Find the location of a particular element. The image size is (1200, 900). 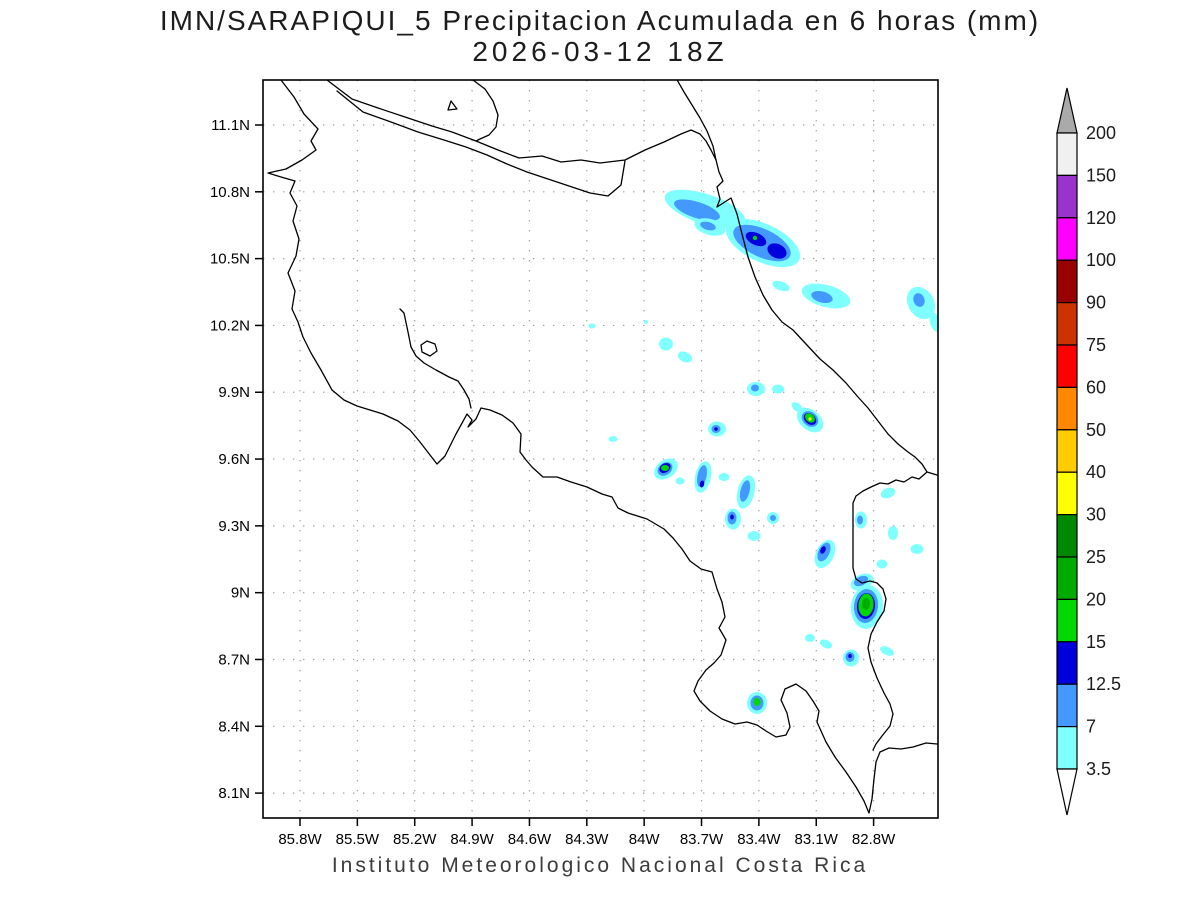

x-tick-label: 84.9W is located at coordinates (472, 839).